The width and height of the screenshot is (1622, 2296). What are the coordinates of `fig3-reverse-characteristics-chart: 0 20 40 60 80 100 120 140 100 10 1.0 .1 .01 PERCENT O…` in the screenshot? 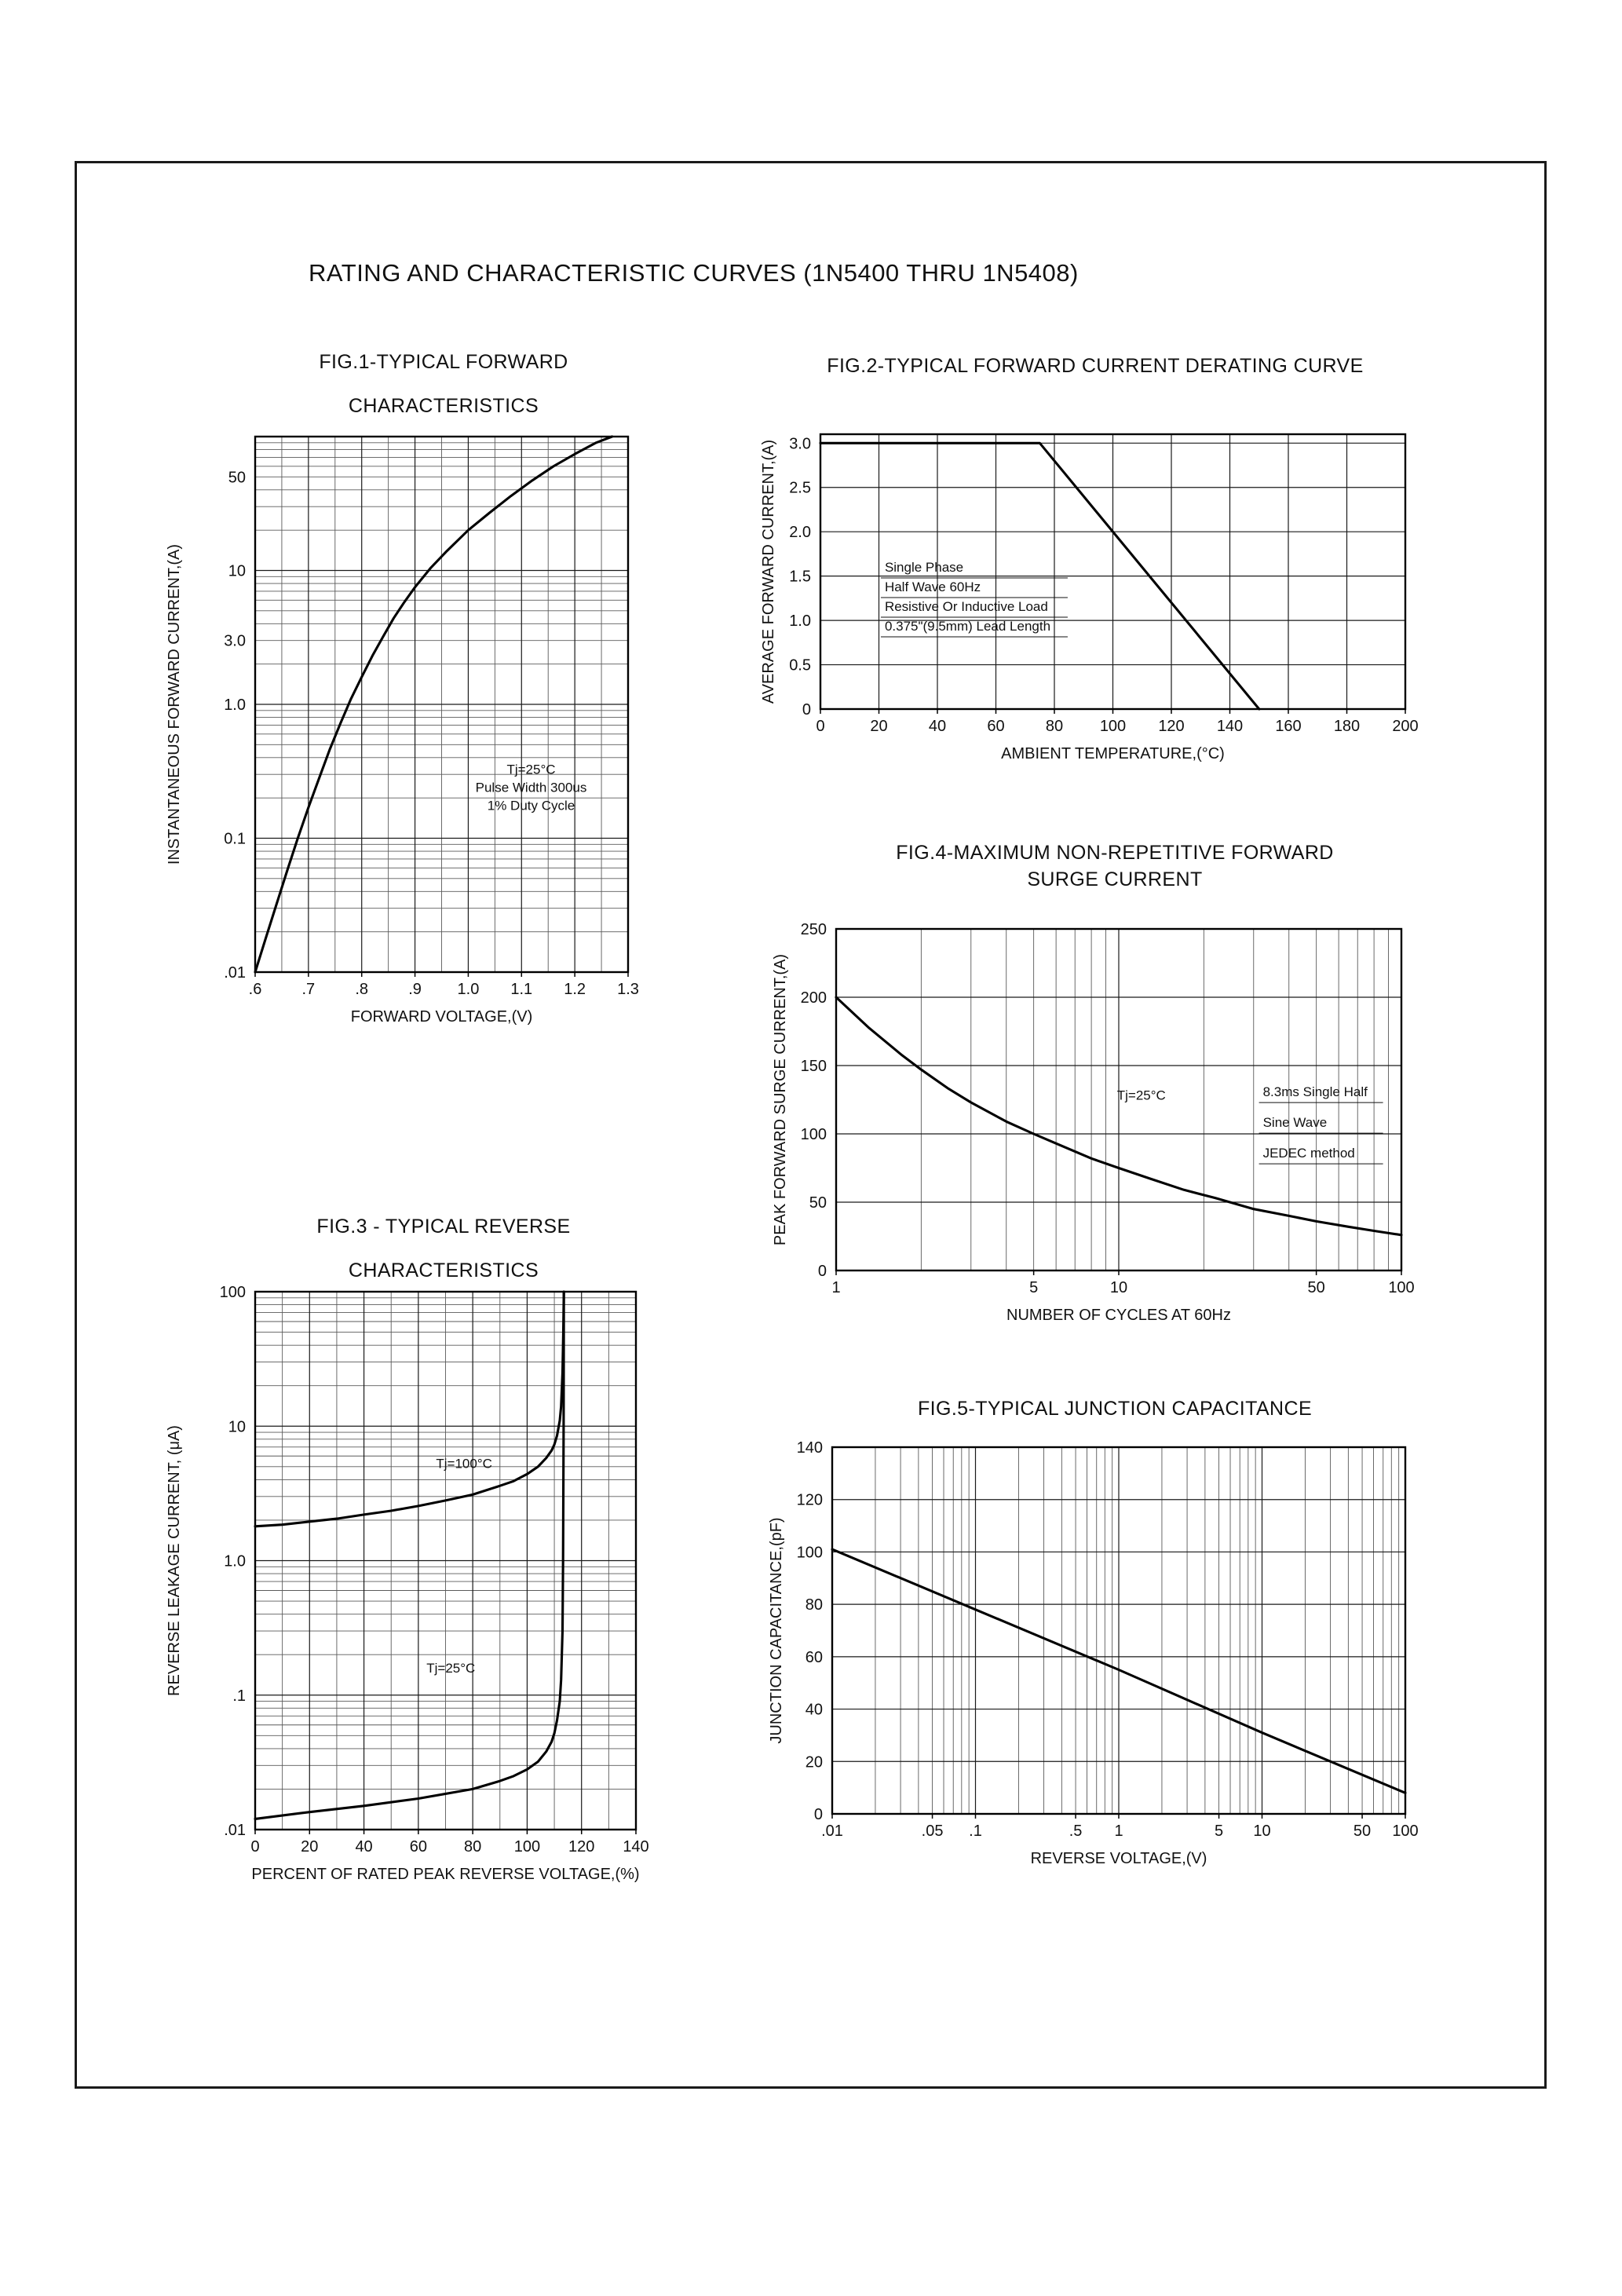 It's located at (408, 1594).